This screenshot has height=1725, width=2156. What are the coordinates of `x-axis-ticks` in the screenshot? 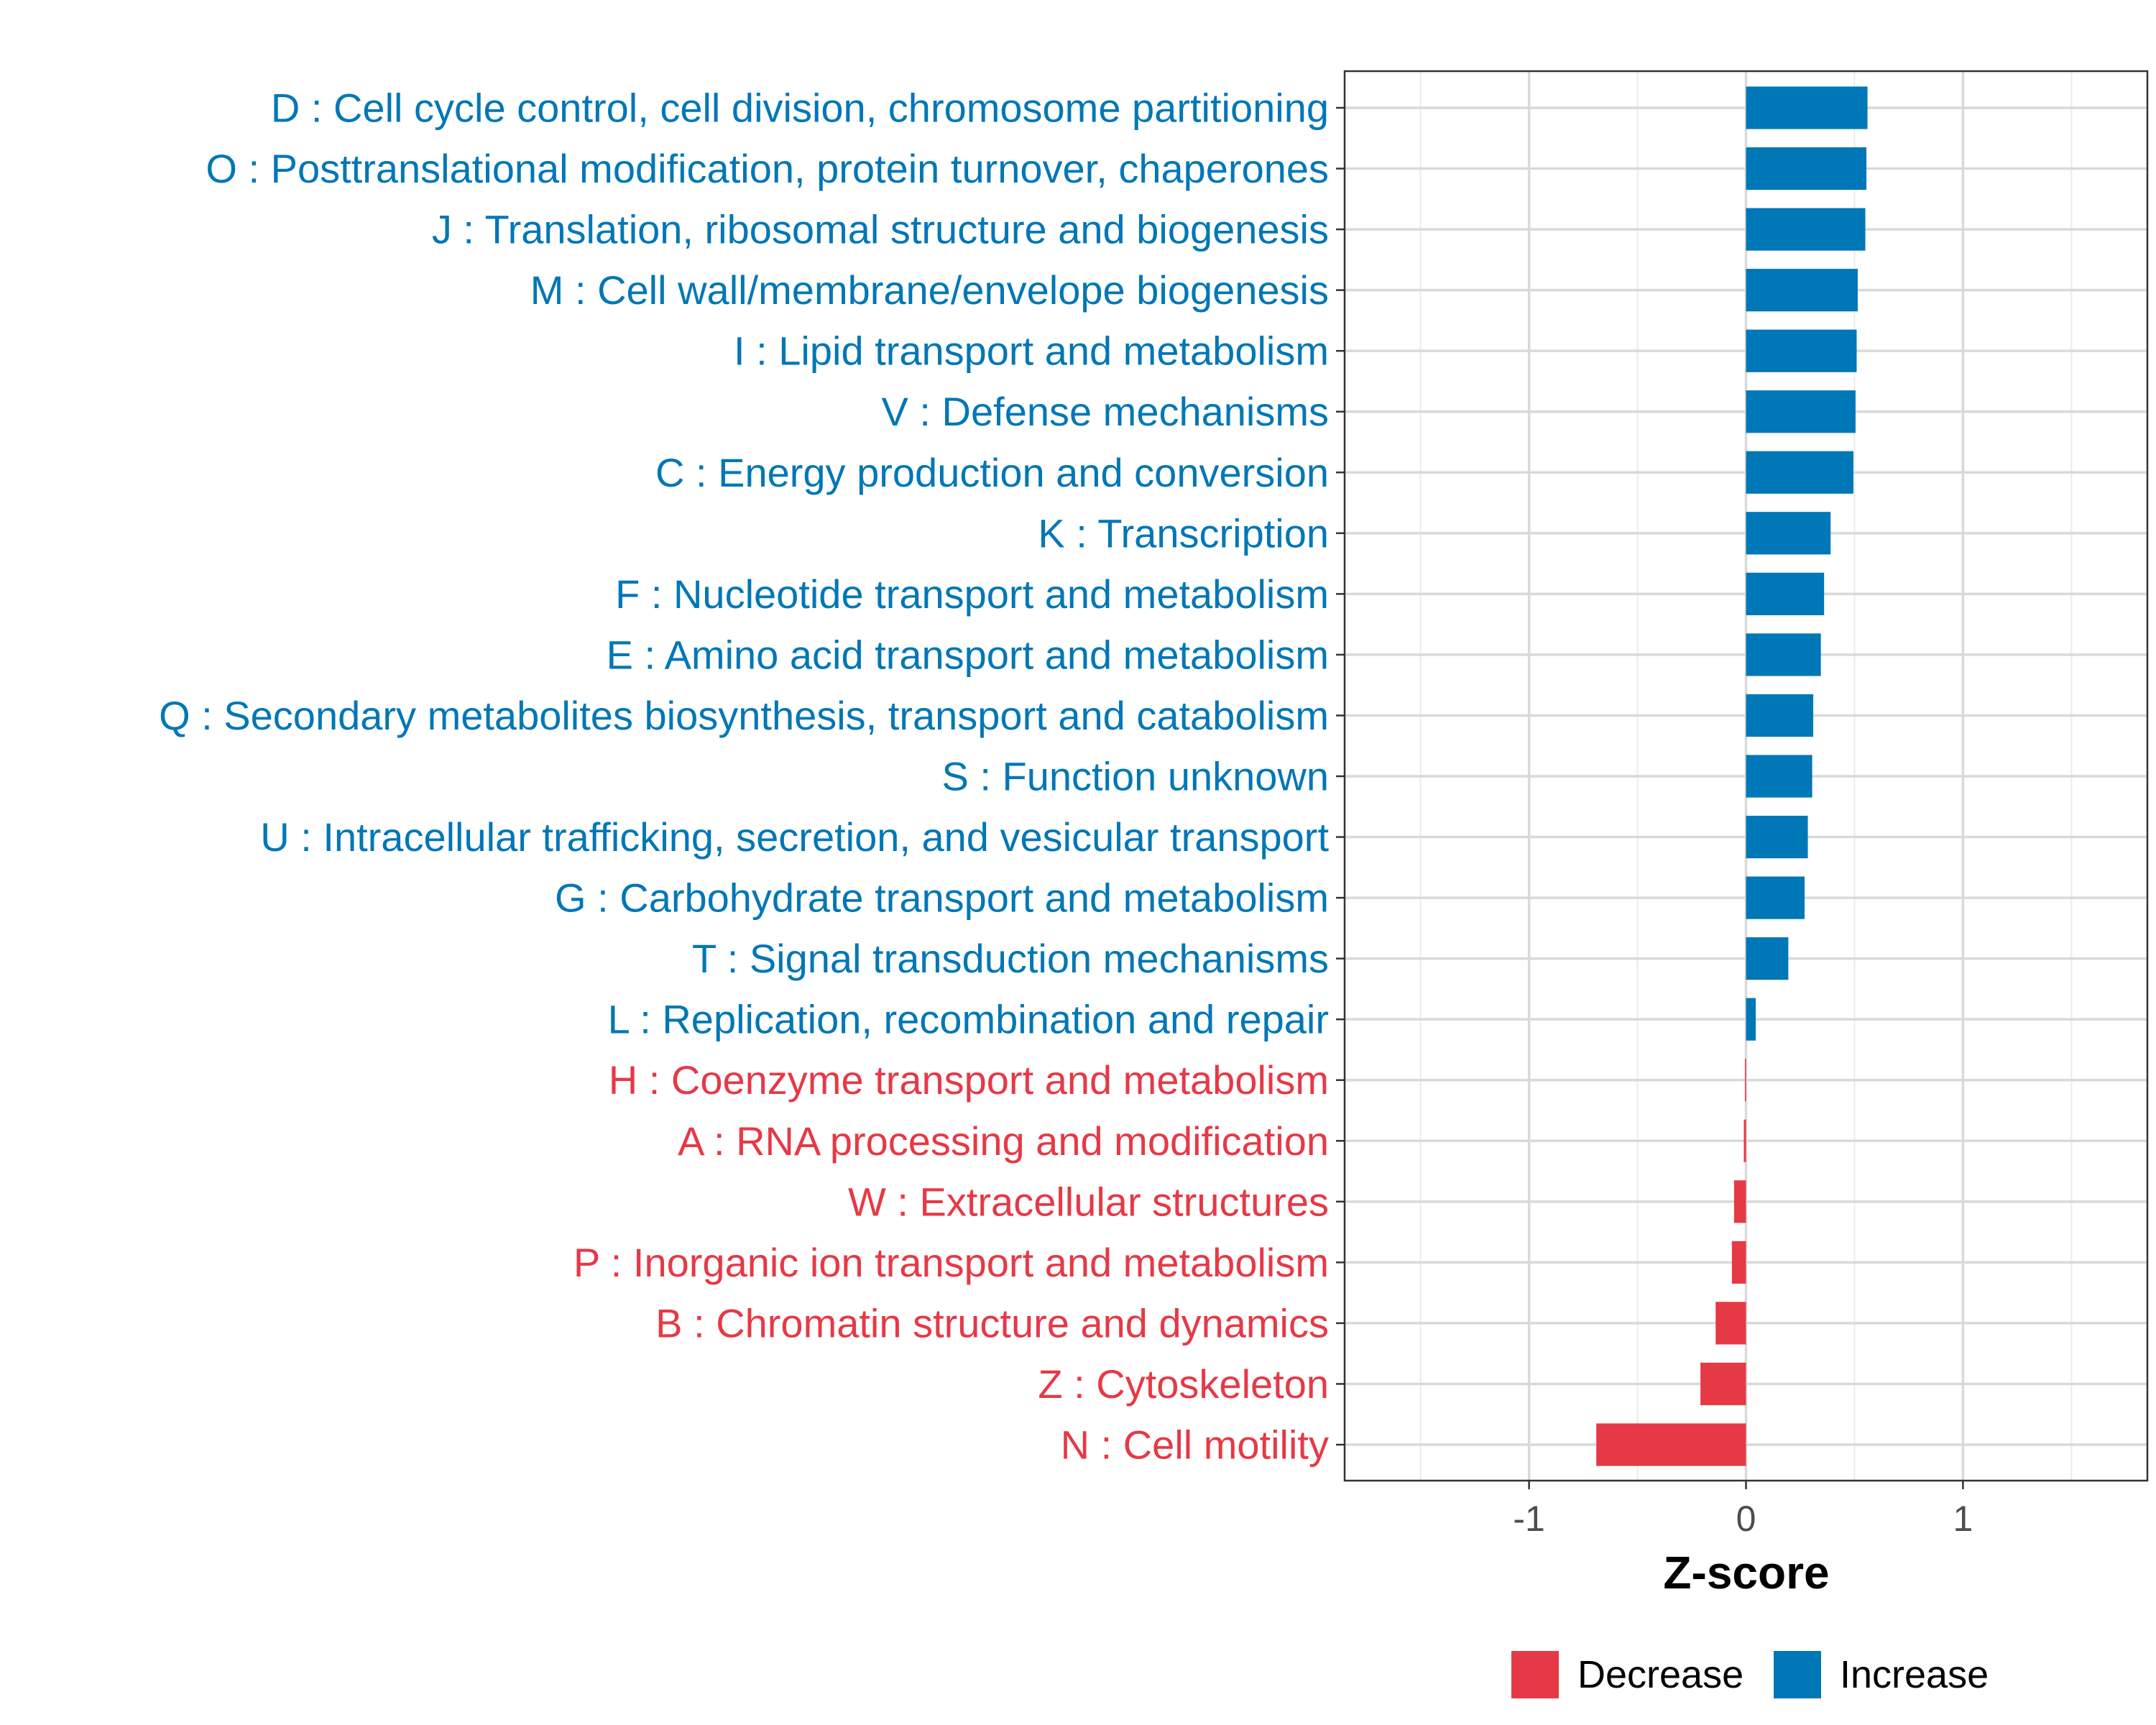 It's located at (1746, 1485).